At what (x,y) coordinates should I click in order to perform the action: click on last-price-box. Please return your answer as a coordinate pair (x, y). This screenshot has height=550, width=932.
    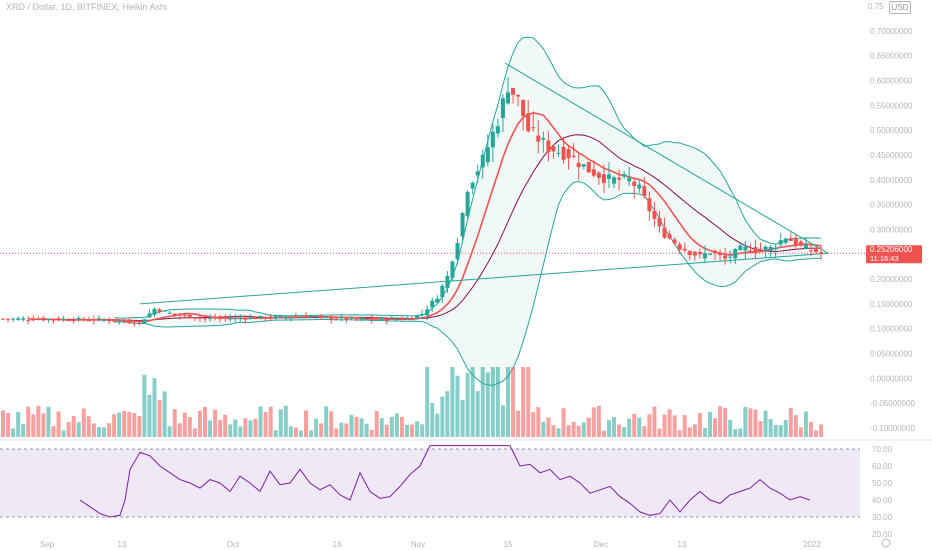
    Looking at the image, I should click on (894, 254).